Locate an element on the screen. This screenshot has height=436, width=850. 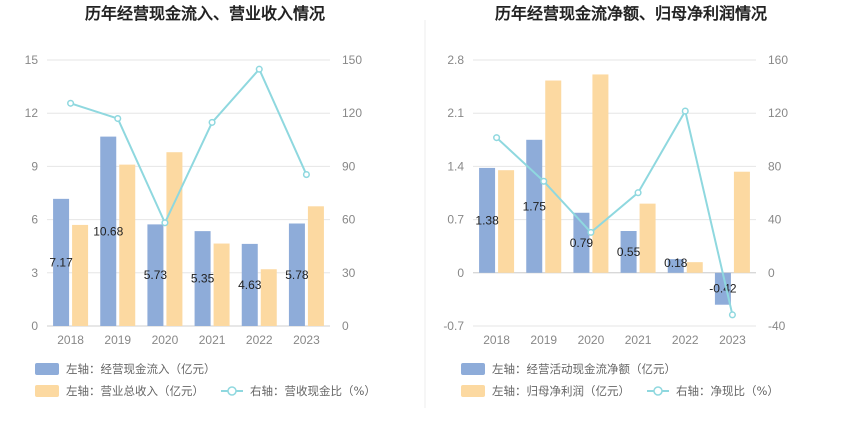
bar-data-label: 7.17 is located at coordinates (61, 262).